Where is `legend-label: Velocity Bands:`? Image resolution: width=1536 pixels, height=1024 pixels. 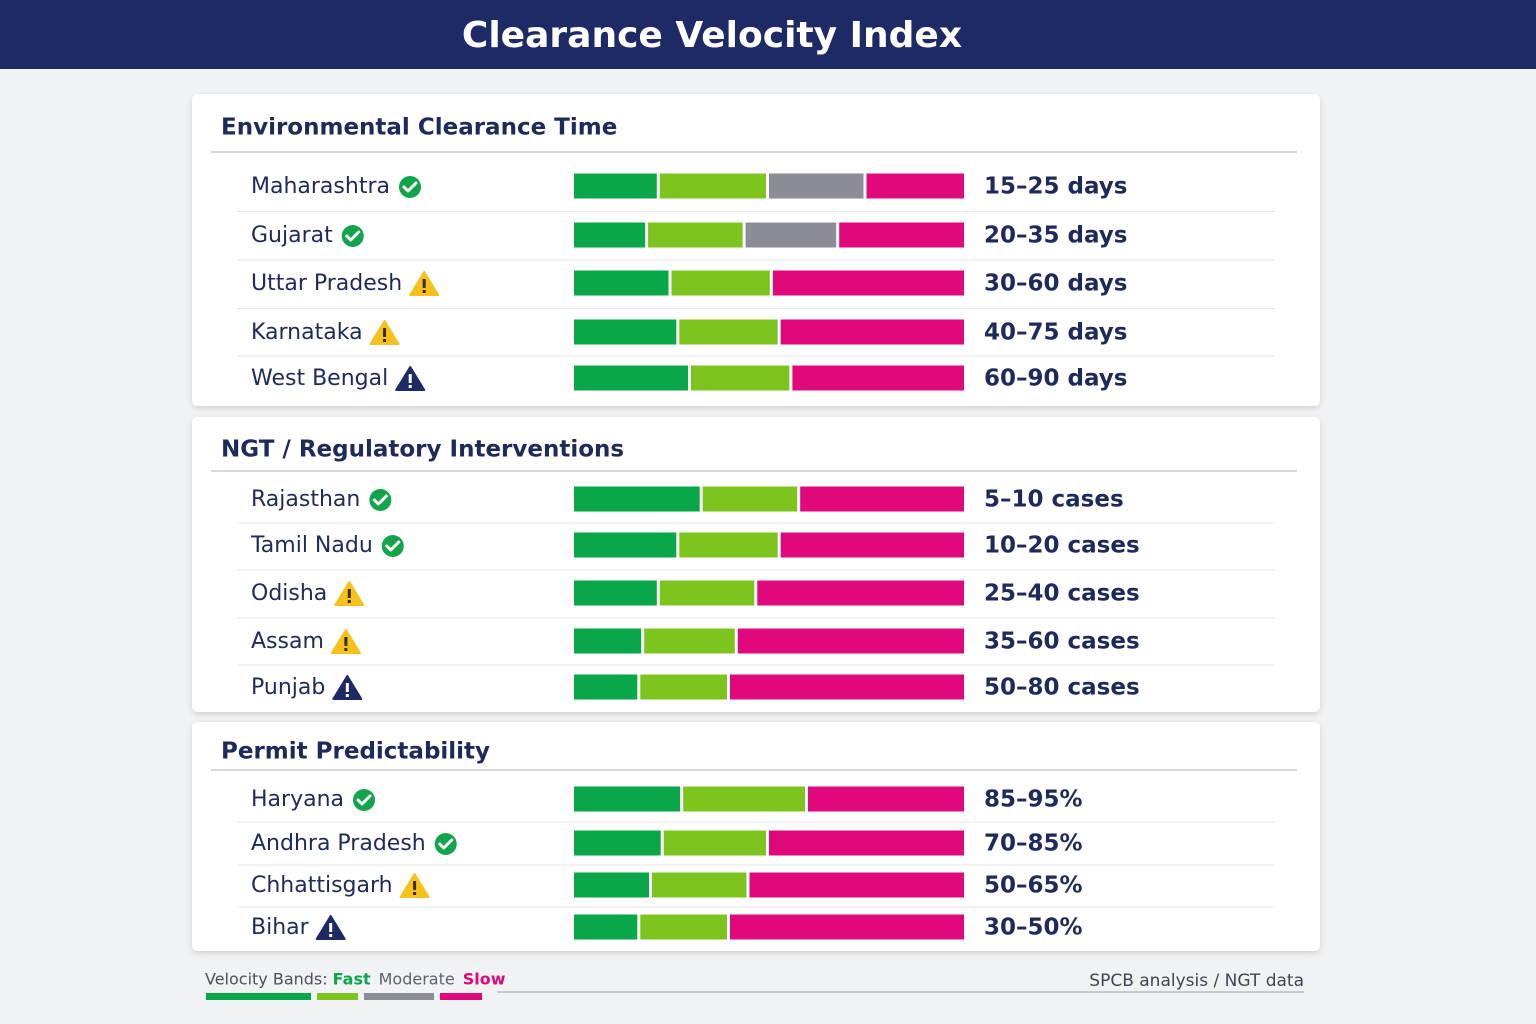
legend-label: Velocity Bands: is located at coordinates (266, 979).